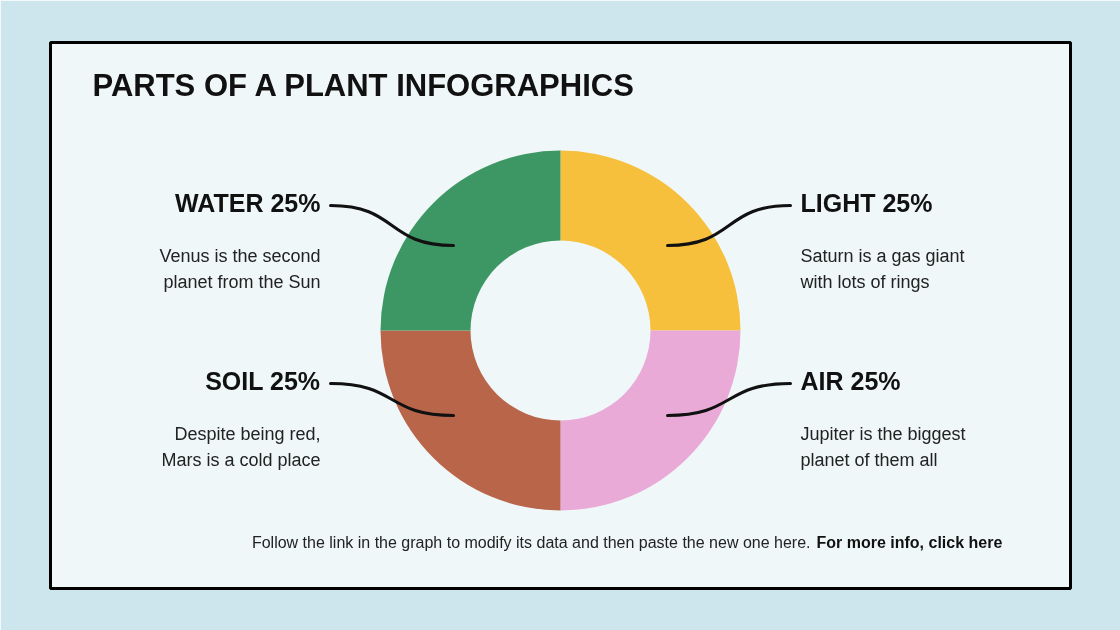 This screenshot has width=1120, height=630. Describe the element at coordinates (240, 268) in the screenshot. I see `text: Venus is the second planet from the Sun` at that location.